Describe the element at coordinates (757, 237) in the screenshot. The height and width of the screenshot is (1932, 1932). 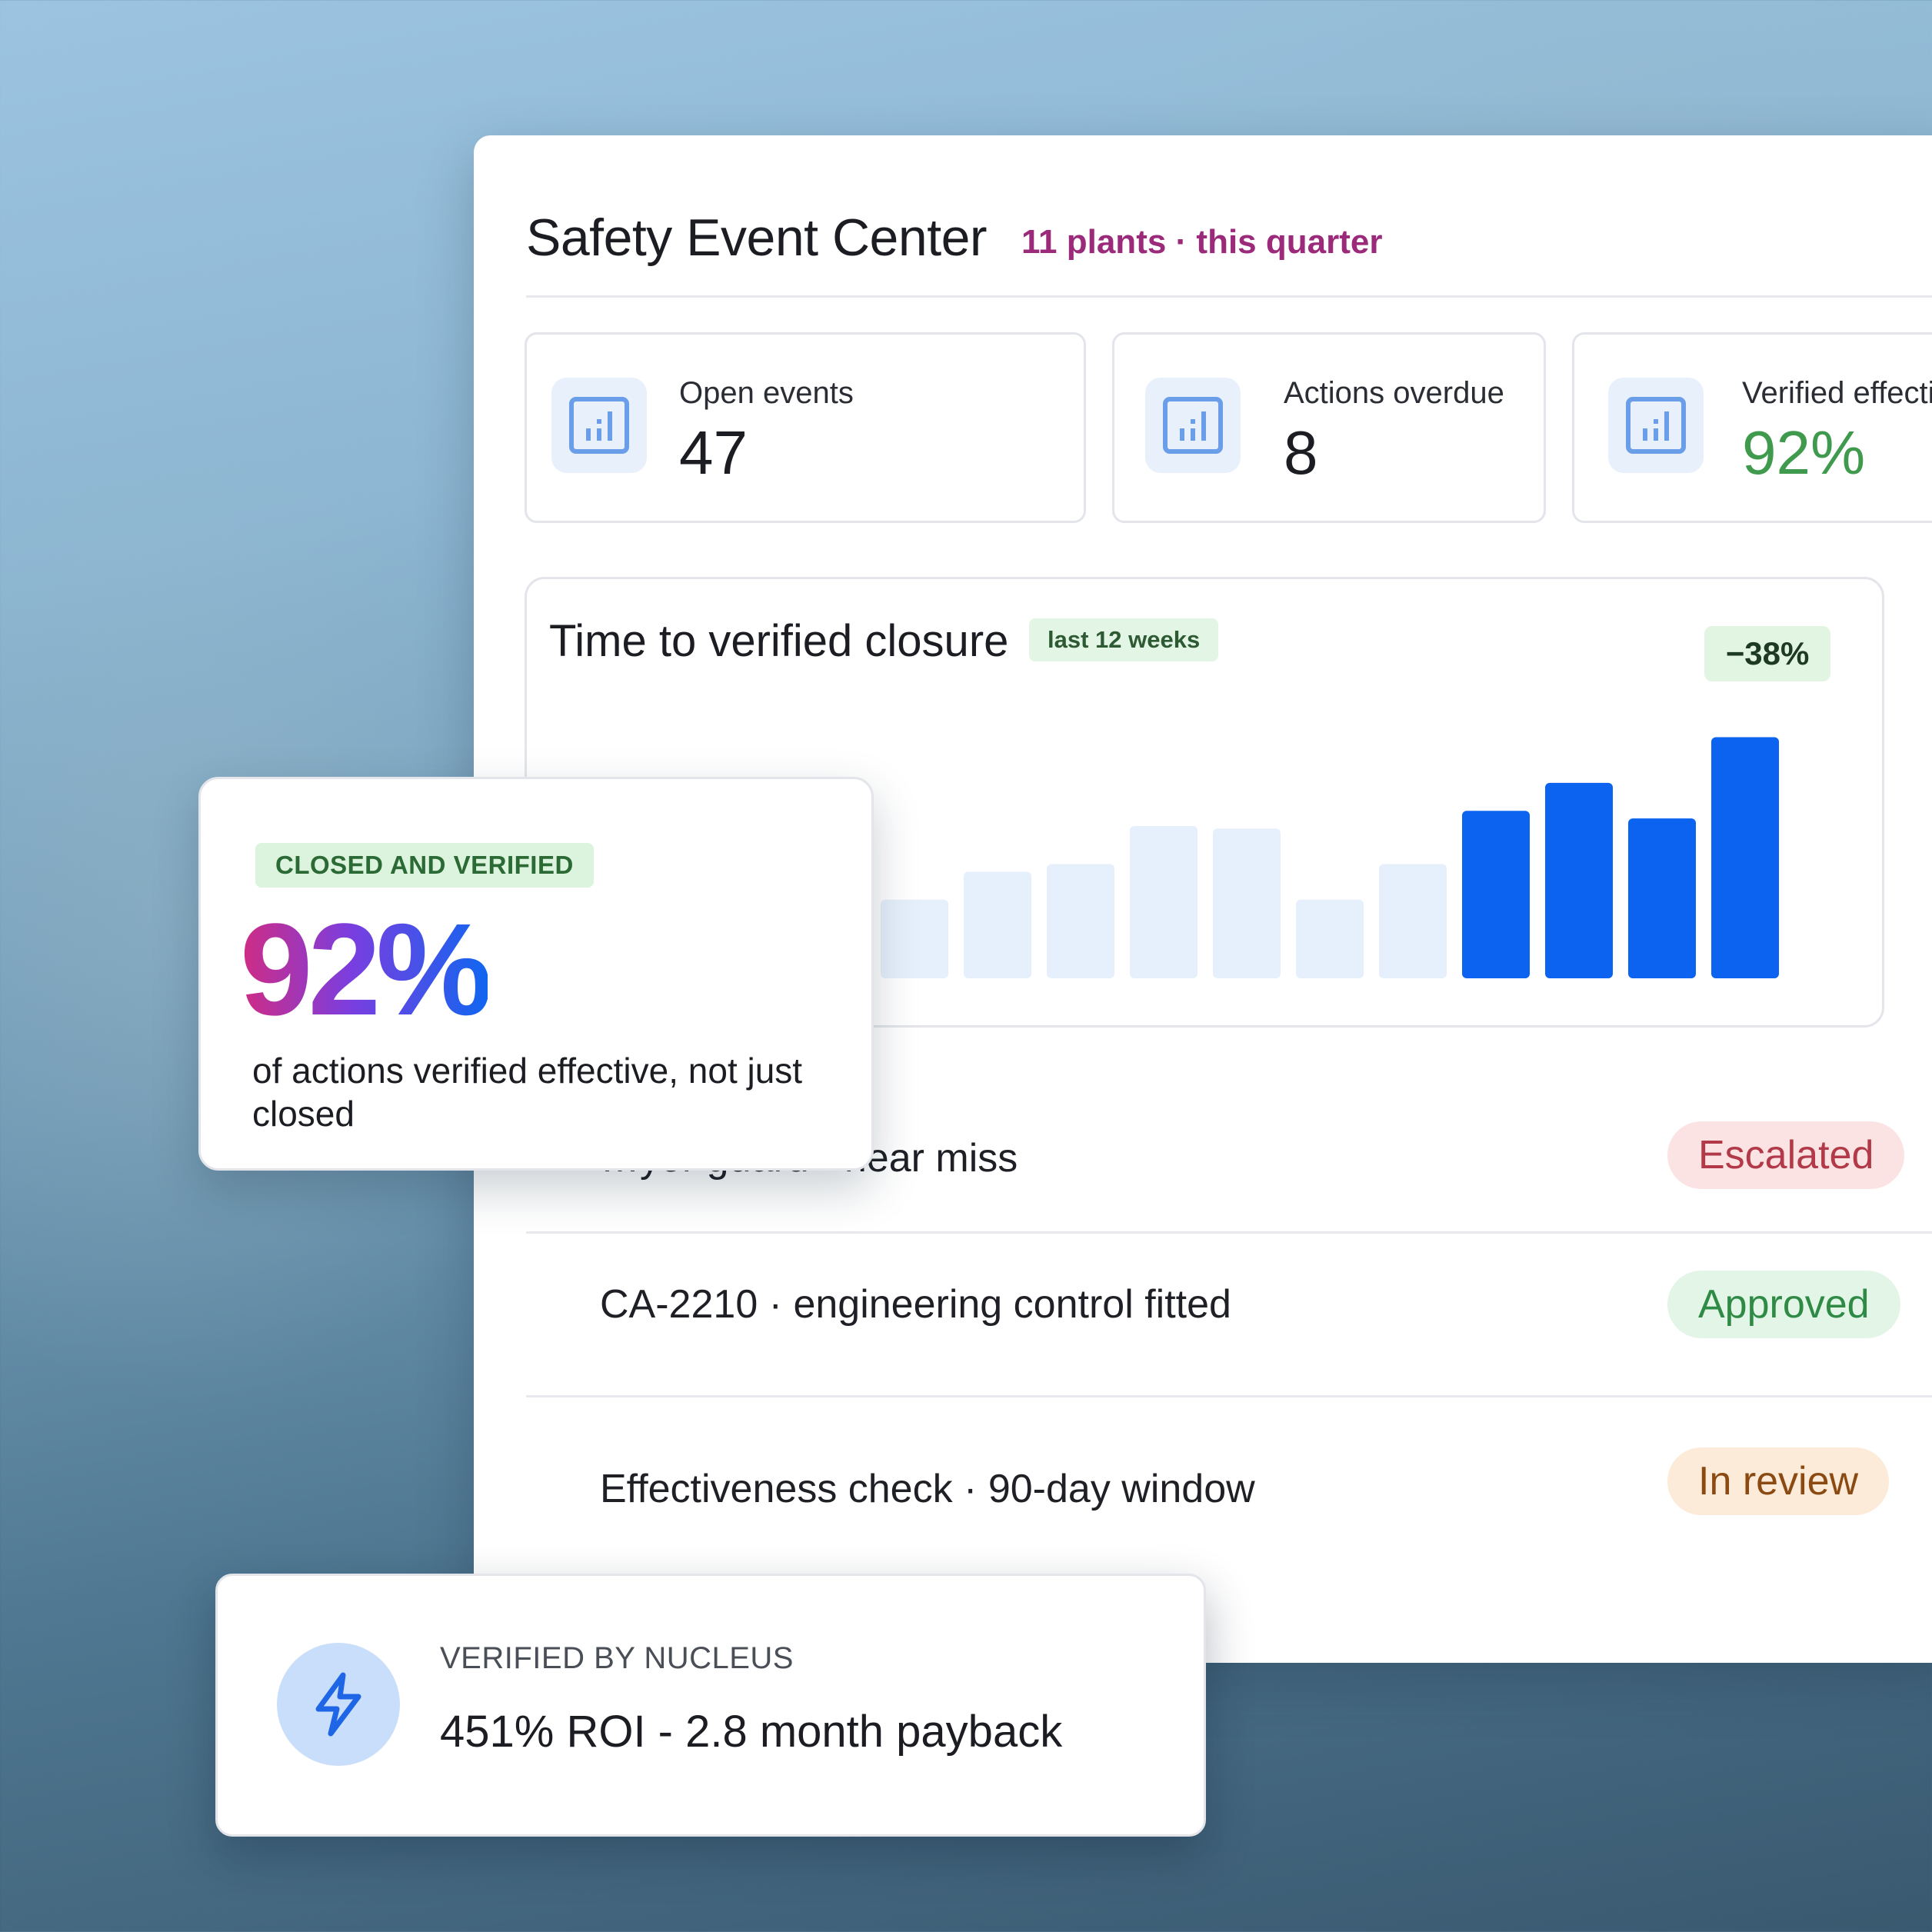
I see `page-title: Safety Event Center` at that location.